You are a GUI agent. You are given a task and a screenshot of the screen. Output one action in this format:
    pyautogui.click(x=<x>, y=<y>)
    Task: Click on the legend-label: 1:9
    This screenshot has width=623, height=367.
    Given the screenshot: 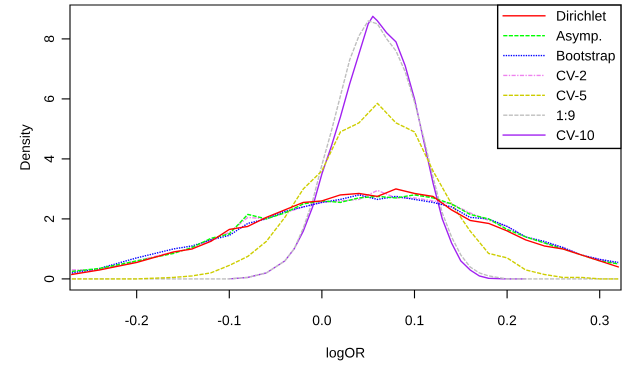 What is the action you would take?
    pyautogui.click(x=566, y=115)
    